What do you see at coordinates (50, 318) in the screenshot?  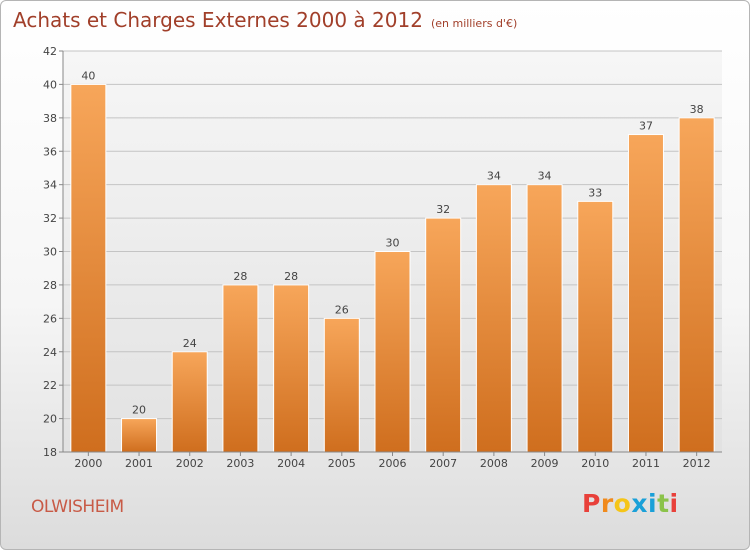 I see `y-tick-label: 26` at bounding box center [50, 318].